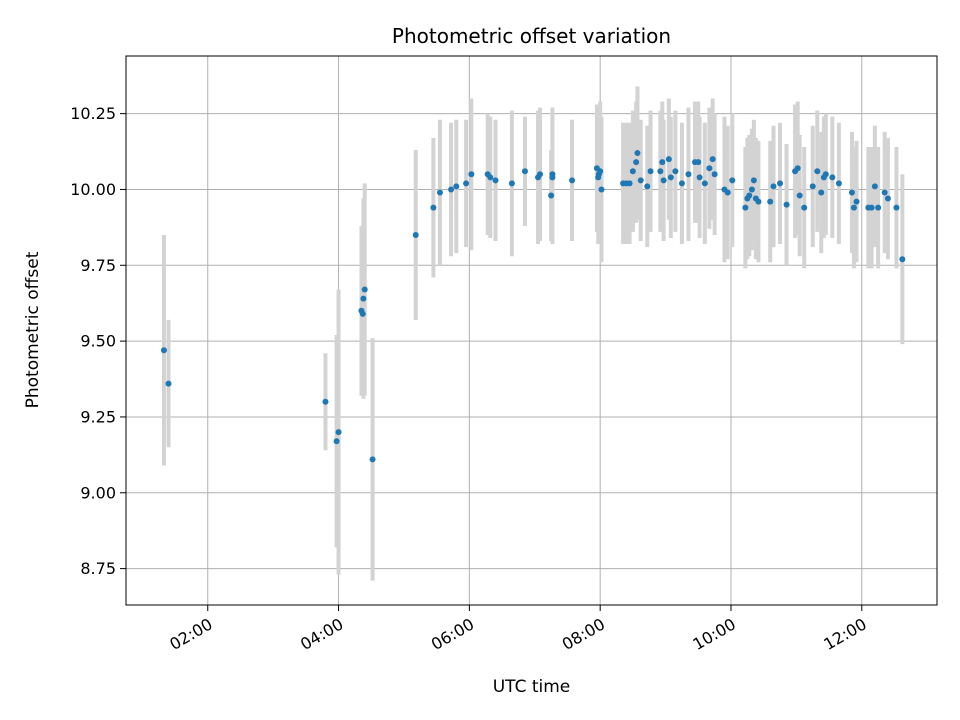  I want to click on y-tick-label: 9.50, so click(98, 341).